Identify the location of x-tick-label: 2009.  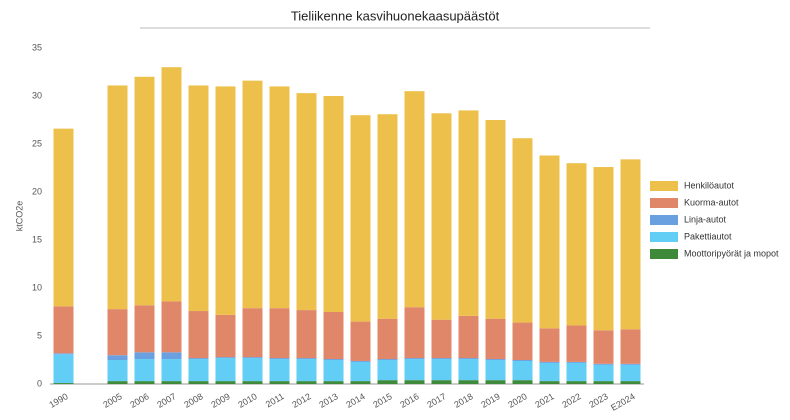
(220, 400).